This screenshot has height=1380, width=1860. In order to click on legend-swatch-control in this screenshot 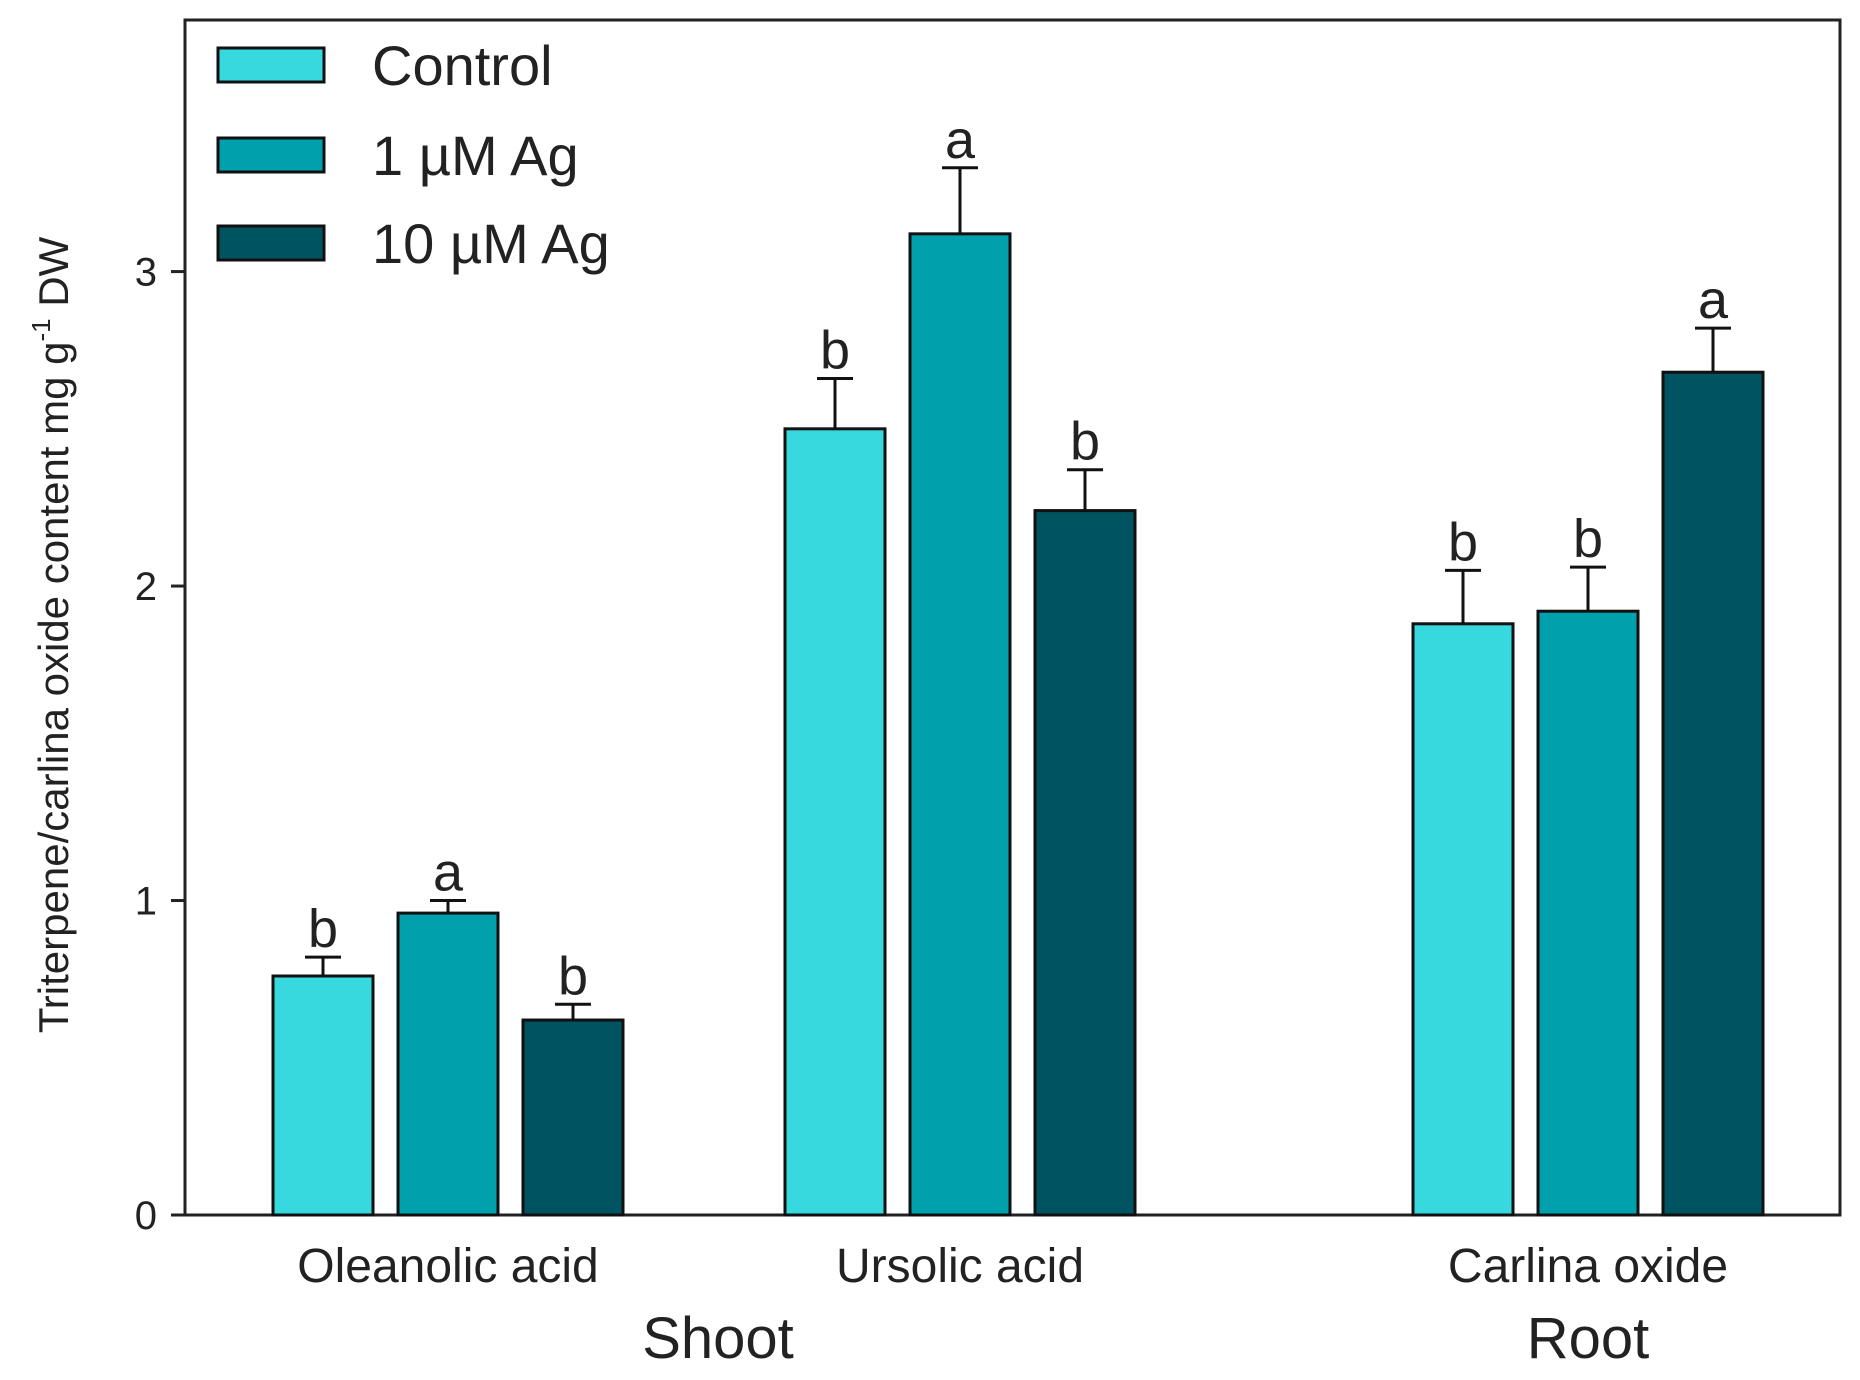, I will do `click(271, 65)`.